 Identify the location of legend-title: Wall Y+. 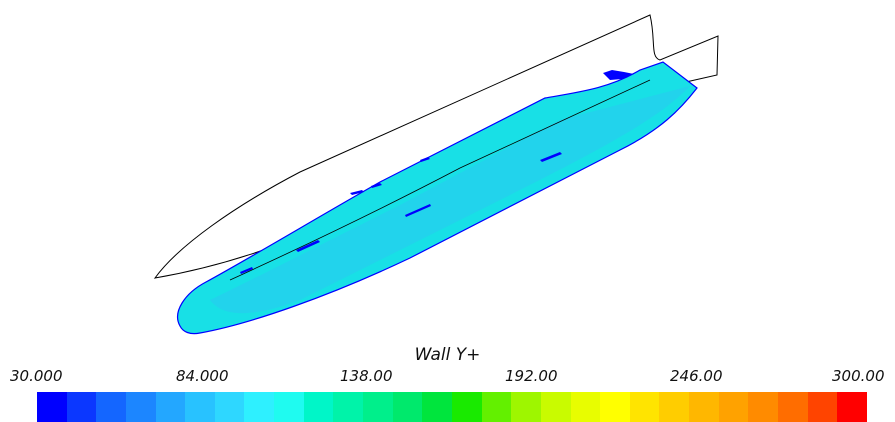
(447, 355).